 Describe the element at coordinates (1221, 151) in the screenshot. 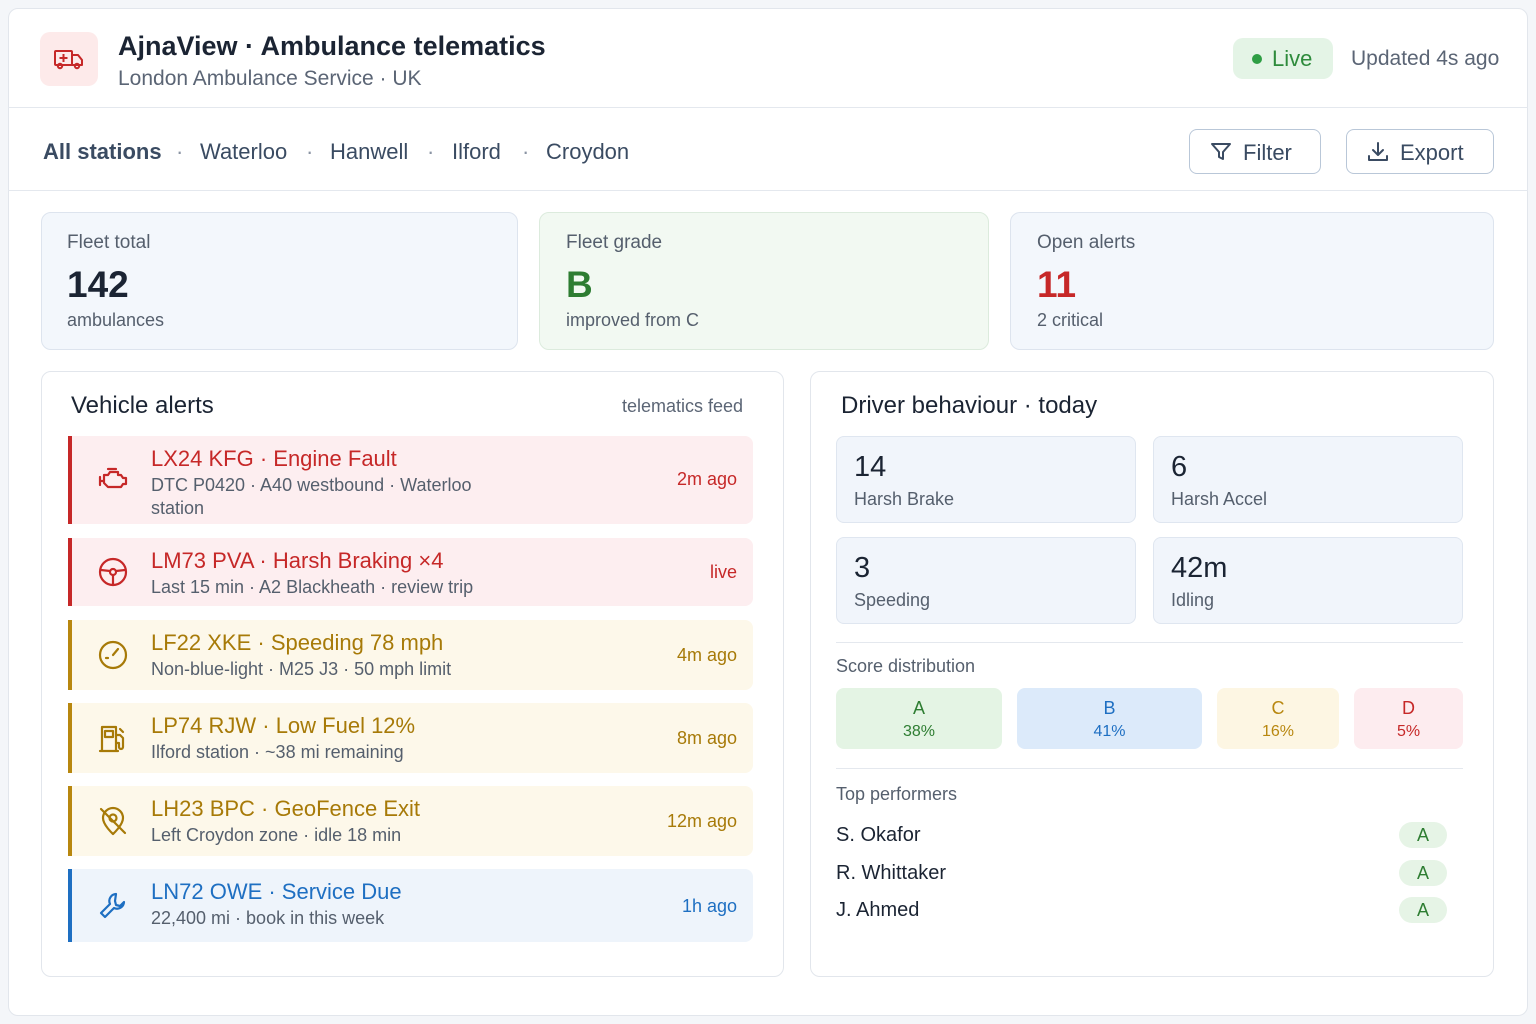

I see `filter-icon` at that location.